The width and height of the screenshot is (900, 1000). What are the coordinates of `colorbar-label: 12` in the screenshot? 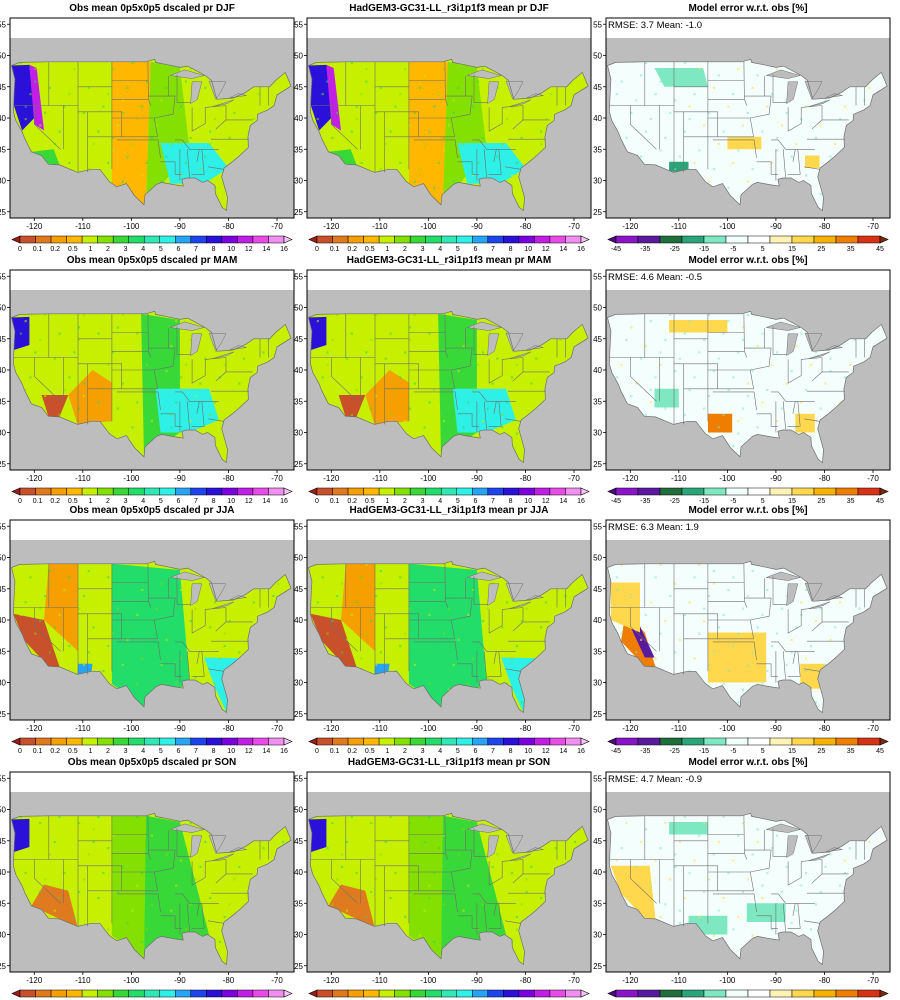 It's located at (249, 249).